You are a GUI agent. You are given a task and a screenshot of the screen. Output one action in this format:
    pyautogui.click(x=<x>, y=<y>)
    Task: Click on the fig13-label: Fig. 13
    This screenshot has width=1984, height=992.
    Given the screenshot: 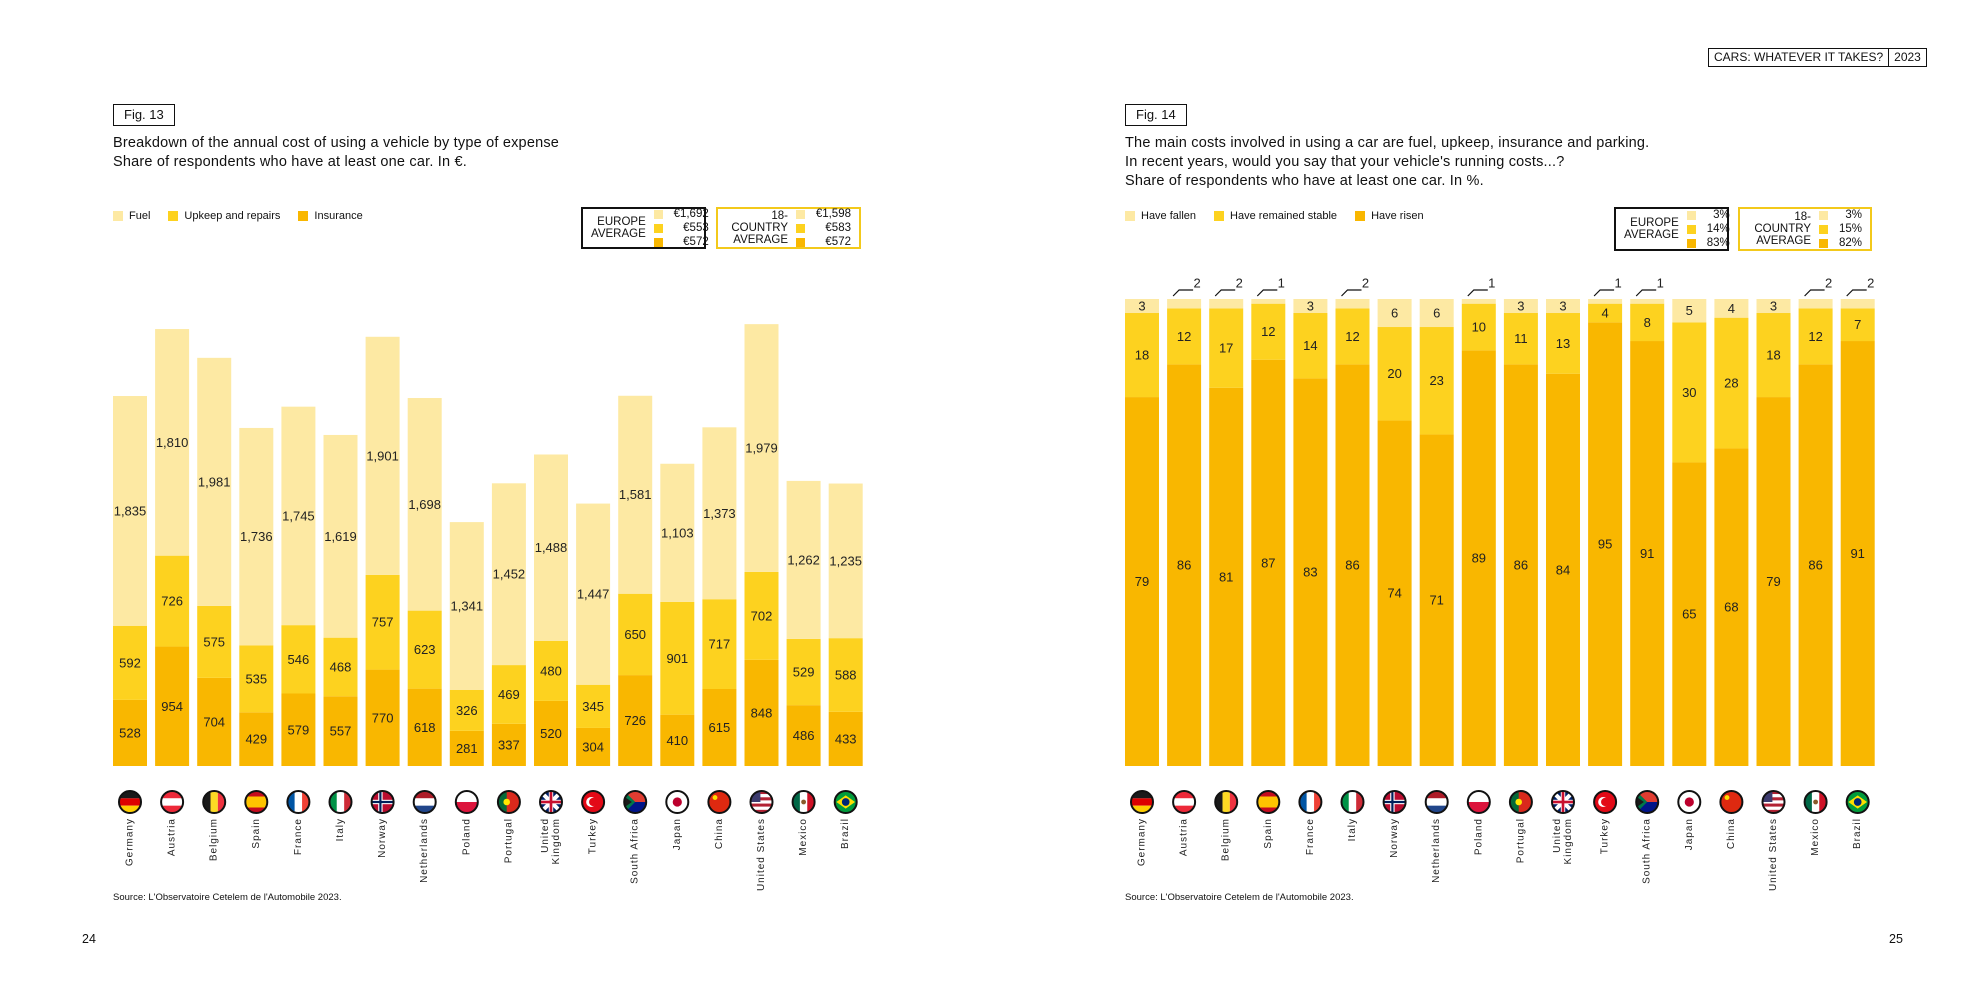 What is the action you would take?
    pyautogui.click(x=144, y=115)
    